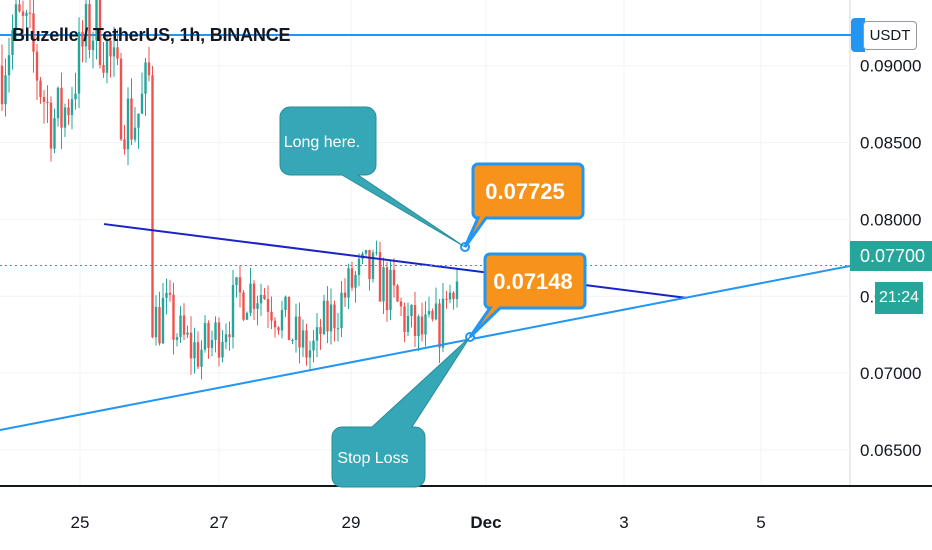 The height and width of the screenshot is (550, 932). What do you see at coordinates (890, 35) in the screenshot?
I see `currency-badge: USDT` at bounding box center [890, 35].